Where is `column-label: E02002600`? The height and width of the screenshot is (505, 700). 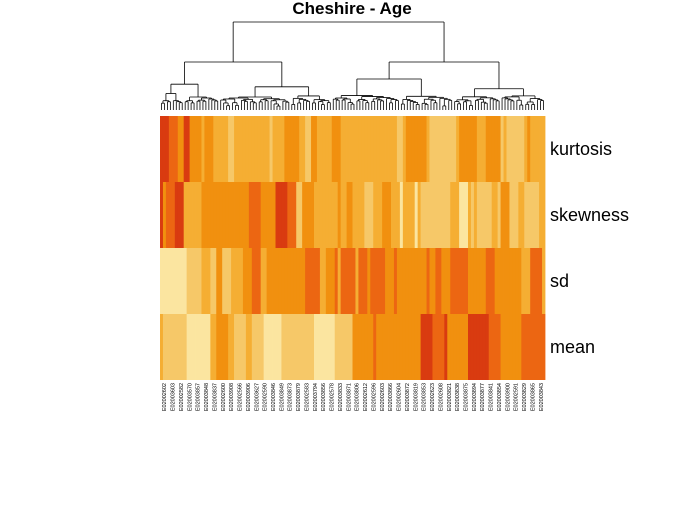
column-label: E02002600 is located at coordinates (224, 397).